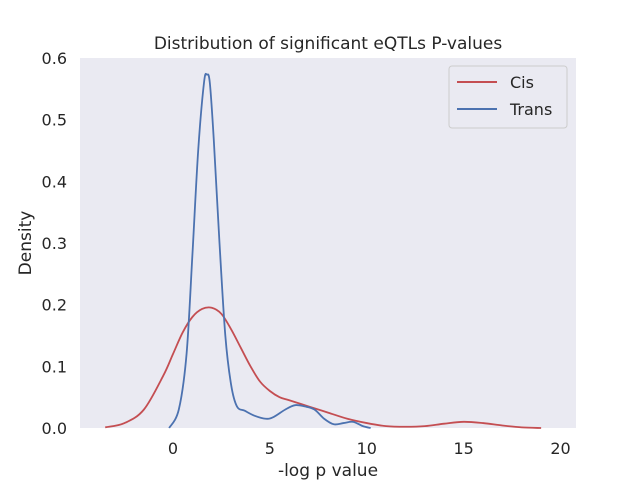 Image resolution: width=640 pixels, height=480 pixels. Describe the element at coordinates (54, 428) in the screenshot. I see `y-tick-label: 0.0` at that location.